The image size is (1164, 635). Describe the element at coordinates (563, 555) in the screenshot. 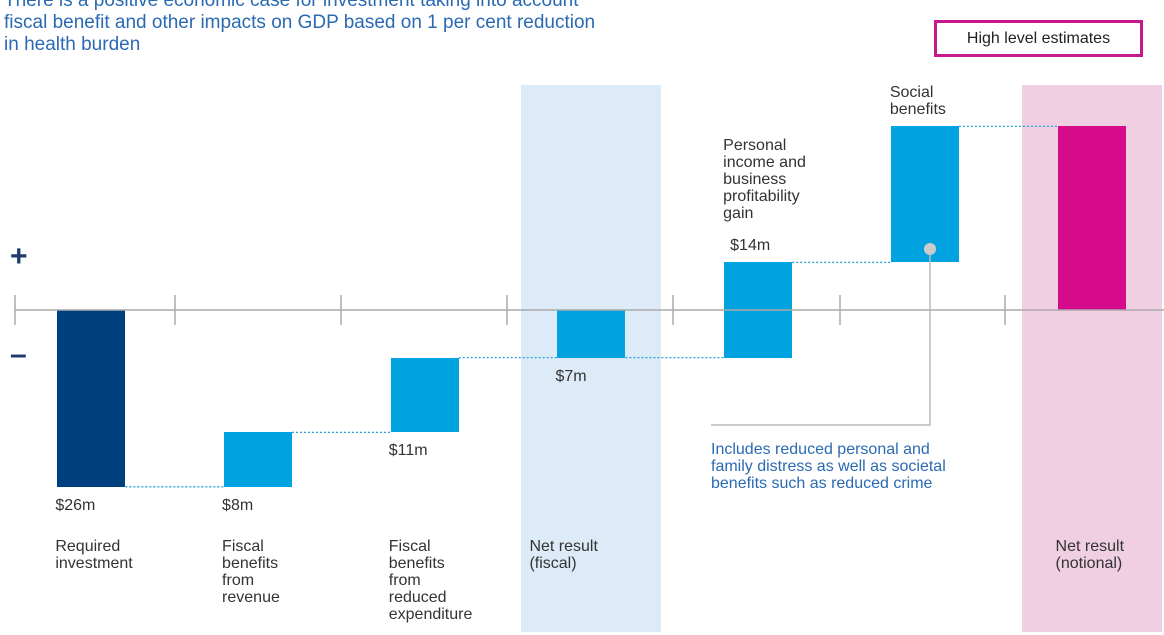

I see `category-label: Net result (fiscal)` at that location.